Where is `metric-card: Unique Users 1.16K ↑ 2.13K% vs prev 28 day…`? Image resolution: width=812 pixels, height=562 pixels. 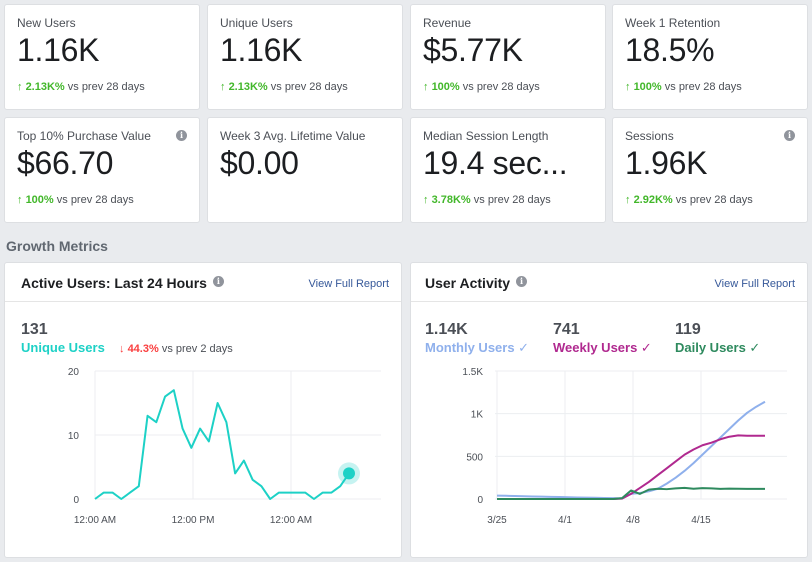 metric-card: Unique Users 1.16K ↑ 2.13K% vs prev 28 day… is located at coordinates (305, 57).